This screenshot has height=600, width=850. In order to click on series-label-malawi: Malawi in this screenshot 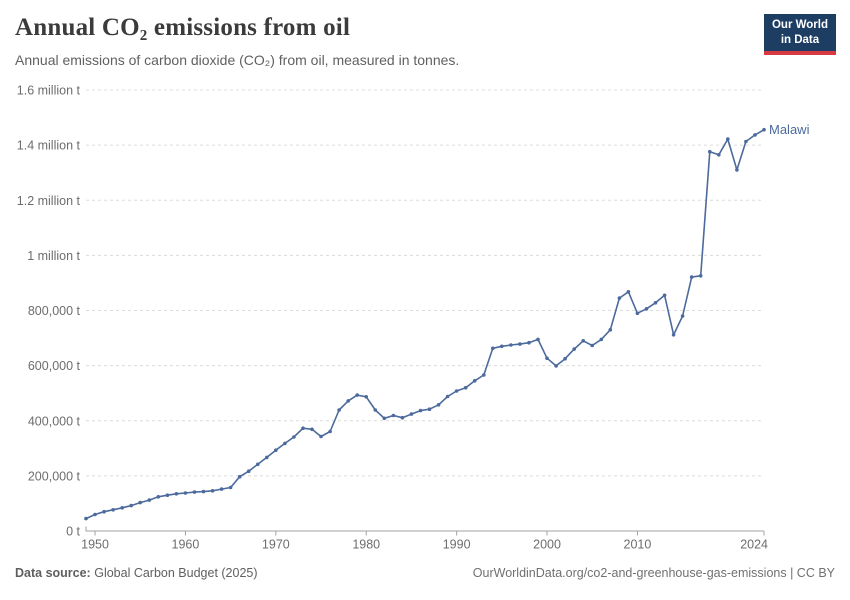, I will do `click(789, 129)`.